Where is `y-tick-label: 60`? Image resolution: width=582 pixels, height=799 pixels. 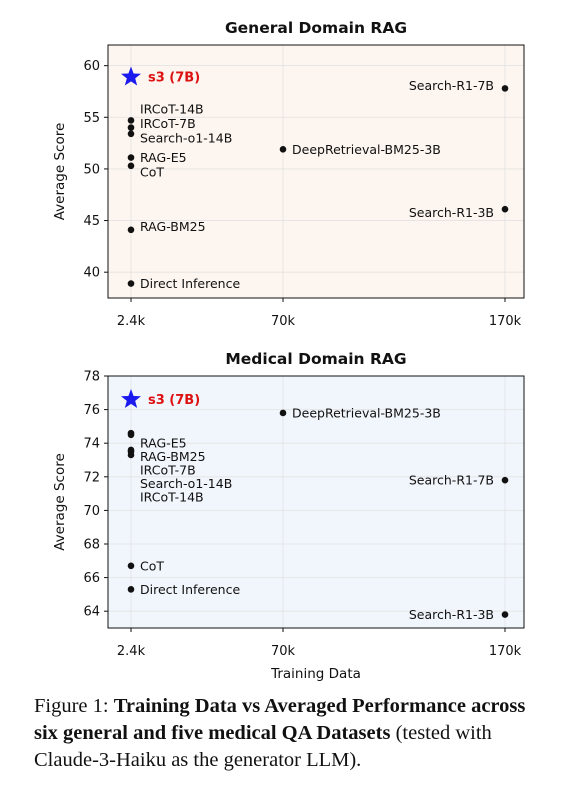
y-tick-label: 60 is located at coordinates (91, 66).